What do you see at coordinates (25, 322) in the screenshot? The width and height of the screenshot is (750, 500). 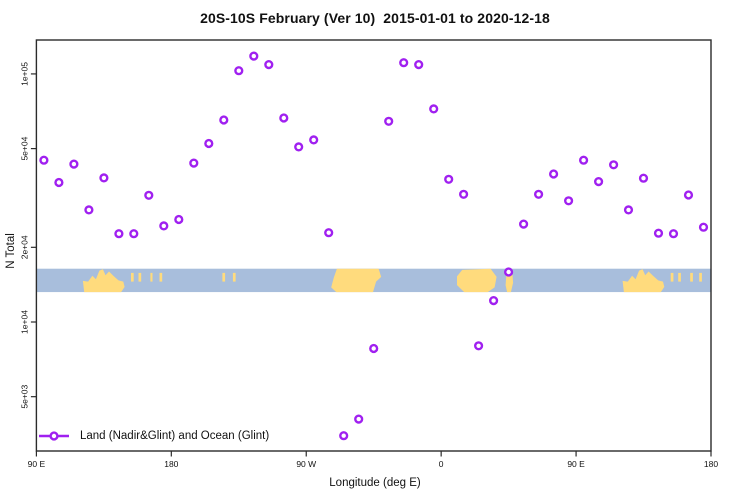 I see `y-tick-label: 1e+04` at bounding box center [25, 322].